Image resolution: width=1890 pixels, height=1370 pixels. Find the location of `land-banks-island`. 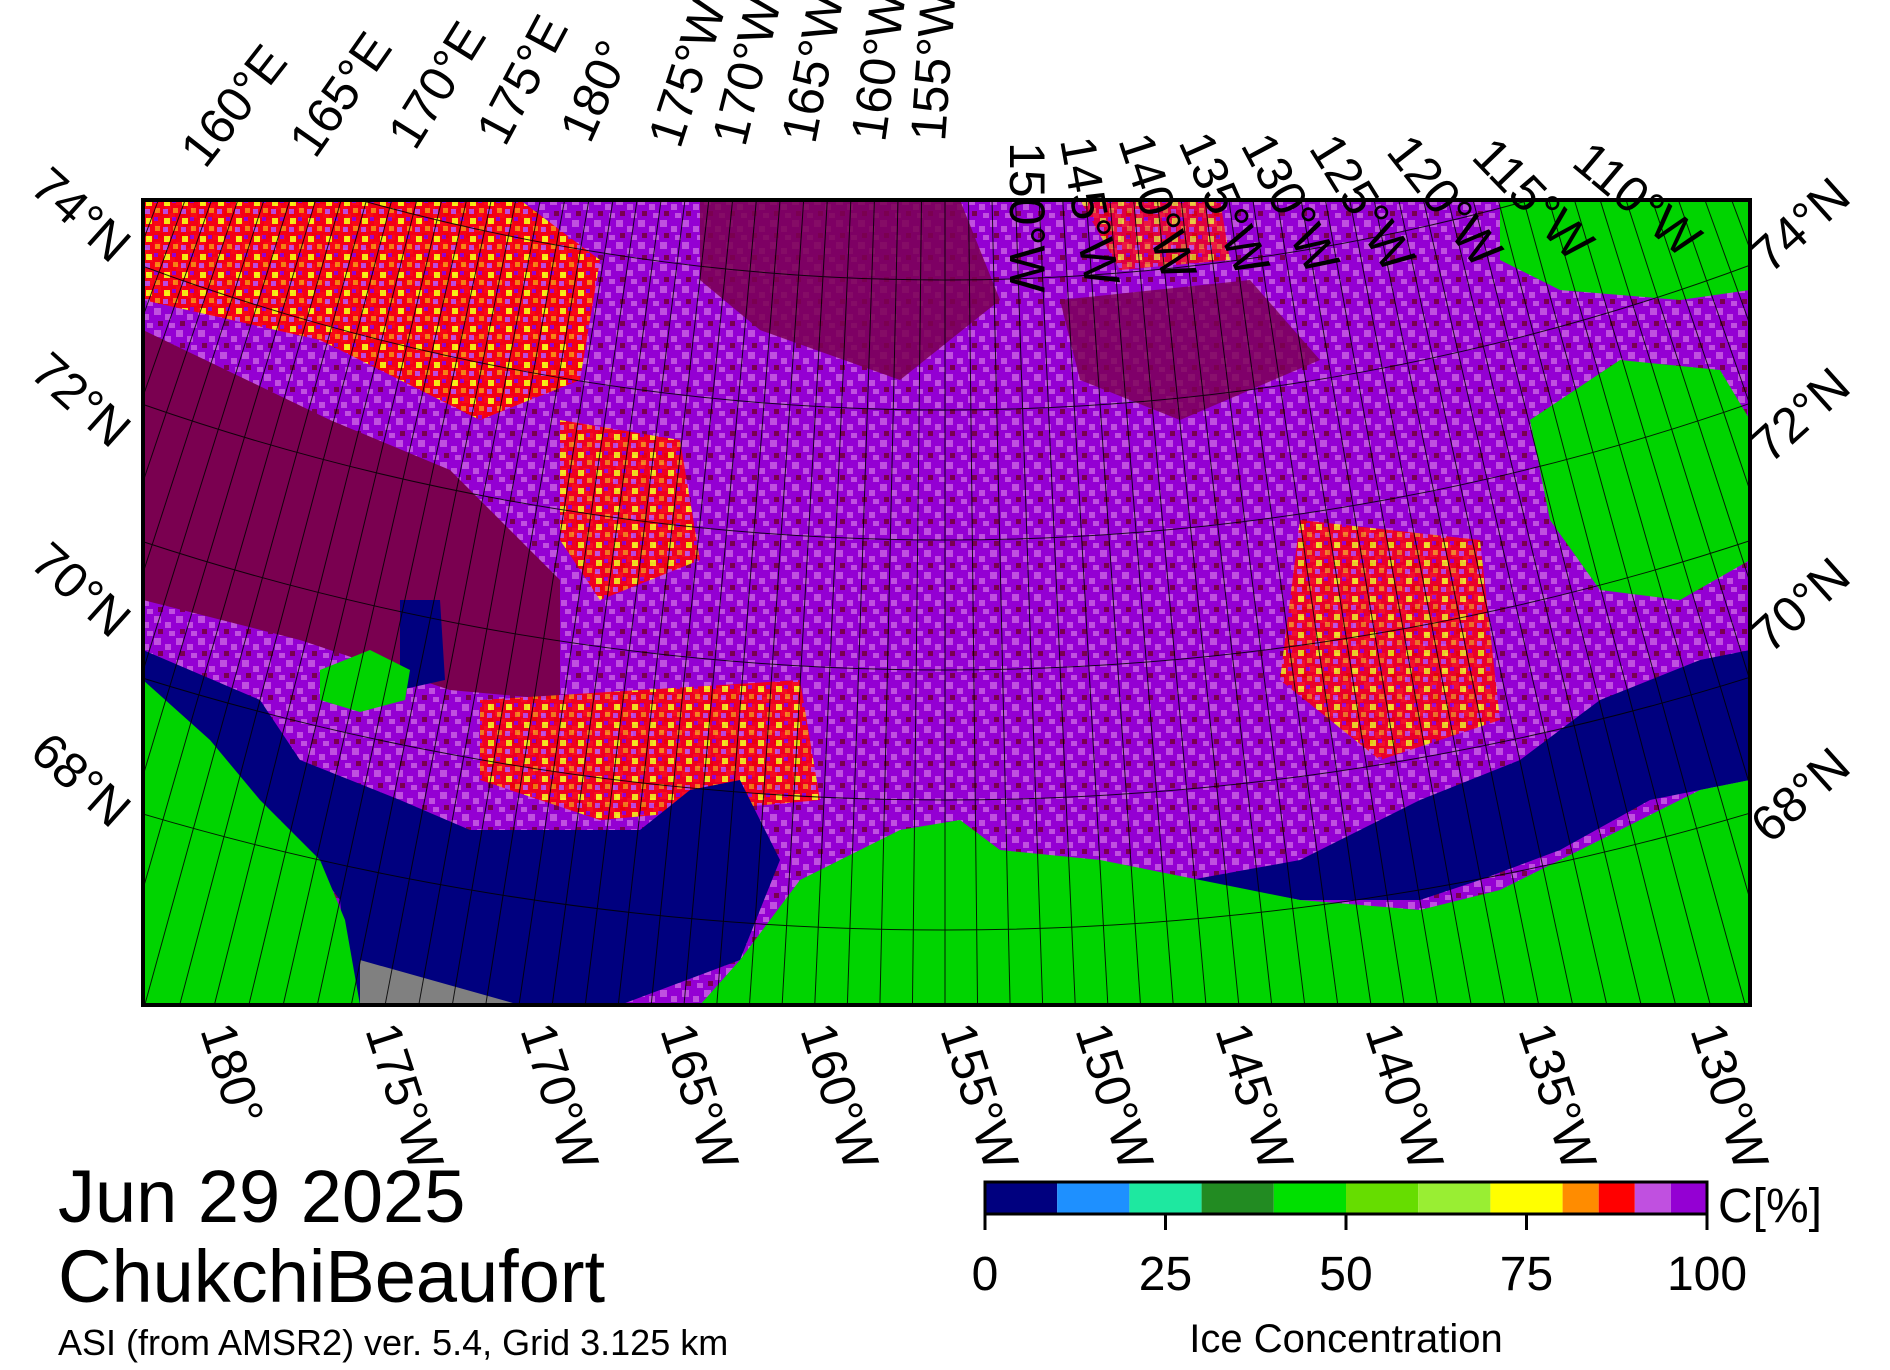

land-banks-island is located at coordinates (1640, 480).